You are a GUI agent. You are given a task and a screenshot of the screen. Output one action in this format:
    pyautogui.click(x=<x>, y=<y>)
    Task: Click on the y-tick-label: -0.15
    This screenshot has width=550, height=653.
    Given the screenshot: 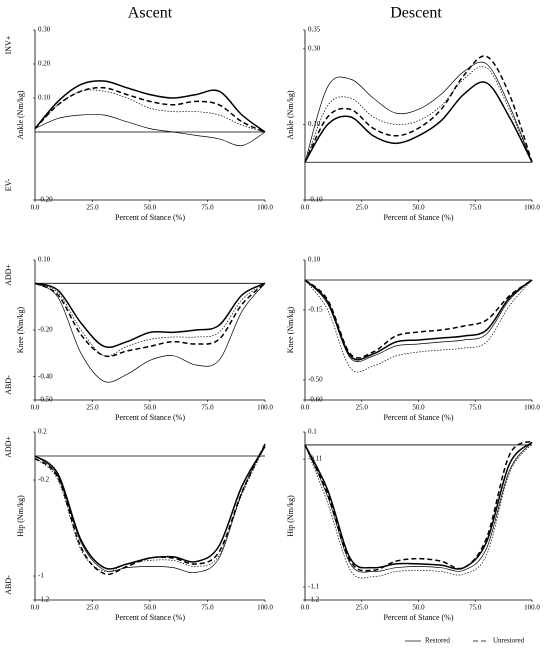 What is the action you would take?
    pyautogui.click(x=315, y=310)
    